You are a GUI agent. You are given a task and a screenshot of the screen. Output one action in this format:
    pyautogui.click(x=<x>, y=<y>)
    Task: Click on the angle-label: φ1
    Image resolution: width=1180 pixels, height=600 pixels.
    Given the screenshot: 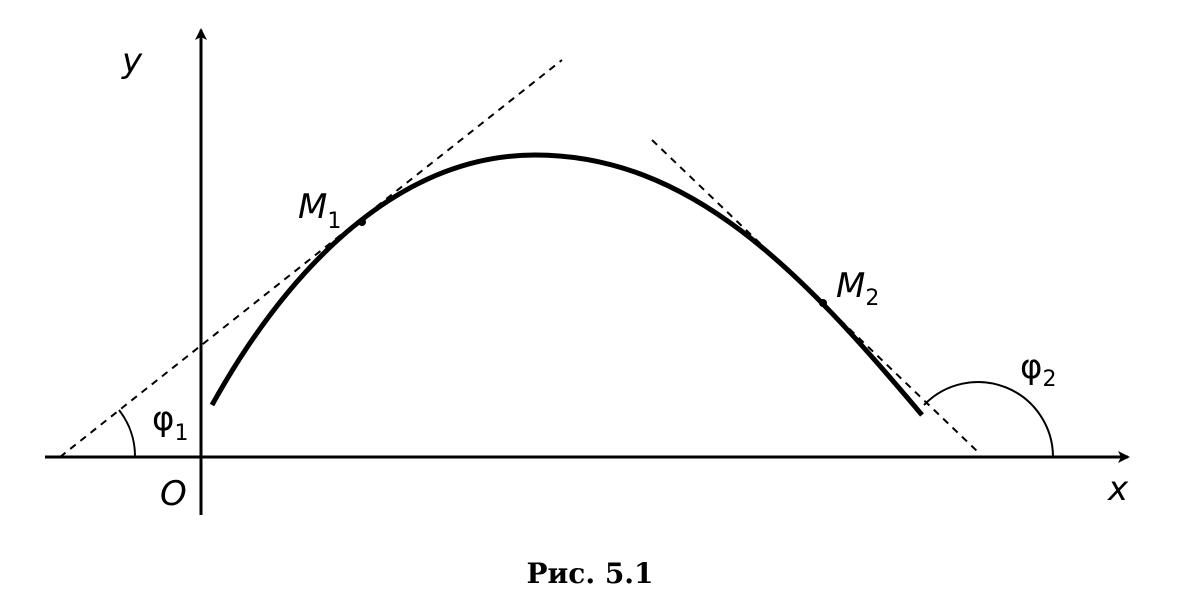 What is the action you would take?
    pyautogui.click(x=170, y=422)
    